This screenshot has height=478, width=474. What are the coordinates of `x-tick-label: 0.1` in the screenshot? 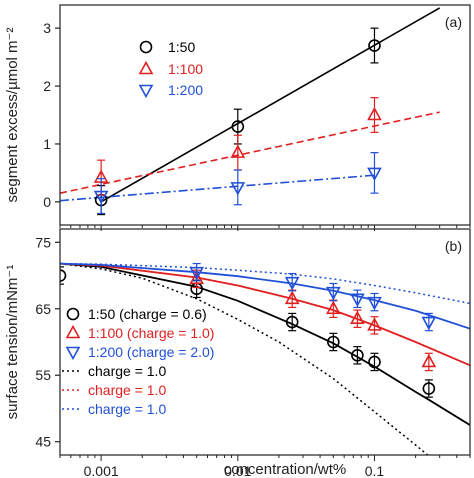 It's located at (375, 470).